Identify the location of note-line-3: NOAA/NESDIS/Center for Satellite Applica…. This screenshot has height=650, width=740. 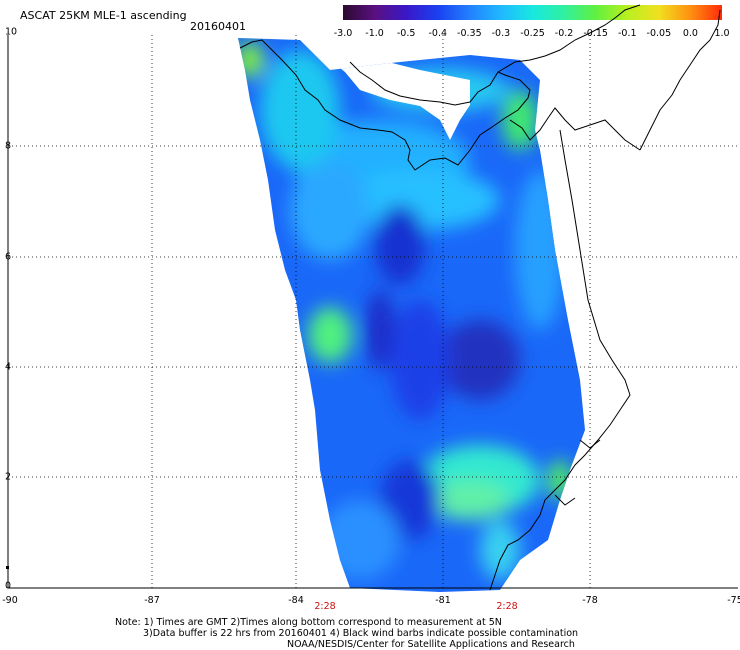
(431, 644).